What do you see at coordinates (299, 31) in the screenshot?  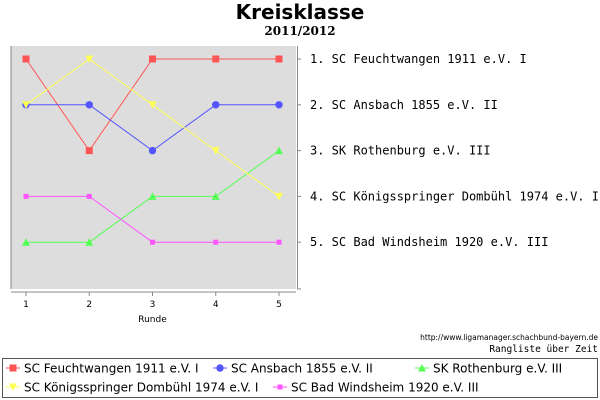 I see `chart-subtitle: 2011/2012` at bounding box center [299, 31].